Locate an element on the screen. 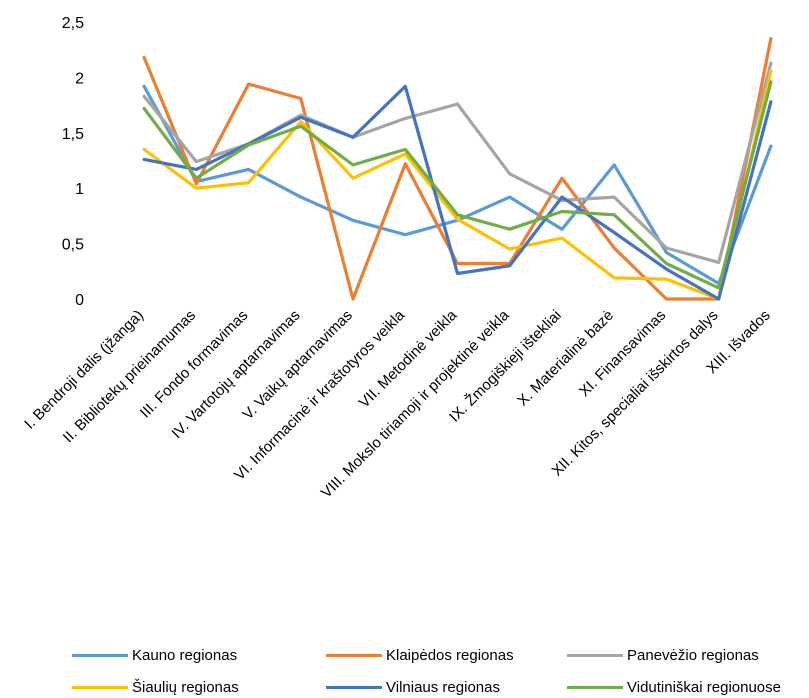 The image size is (809, 698). x-tick-label: VII. Metodinė veikla is located at coordinates (408, 358).